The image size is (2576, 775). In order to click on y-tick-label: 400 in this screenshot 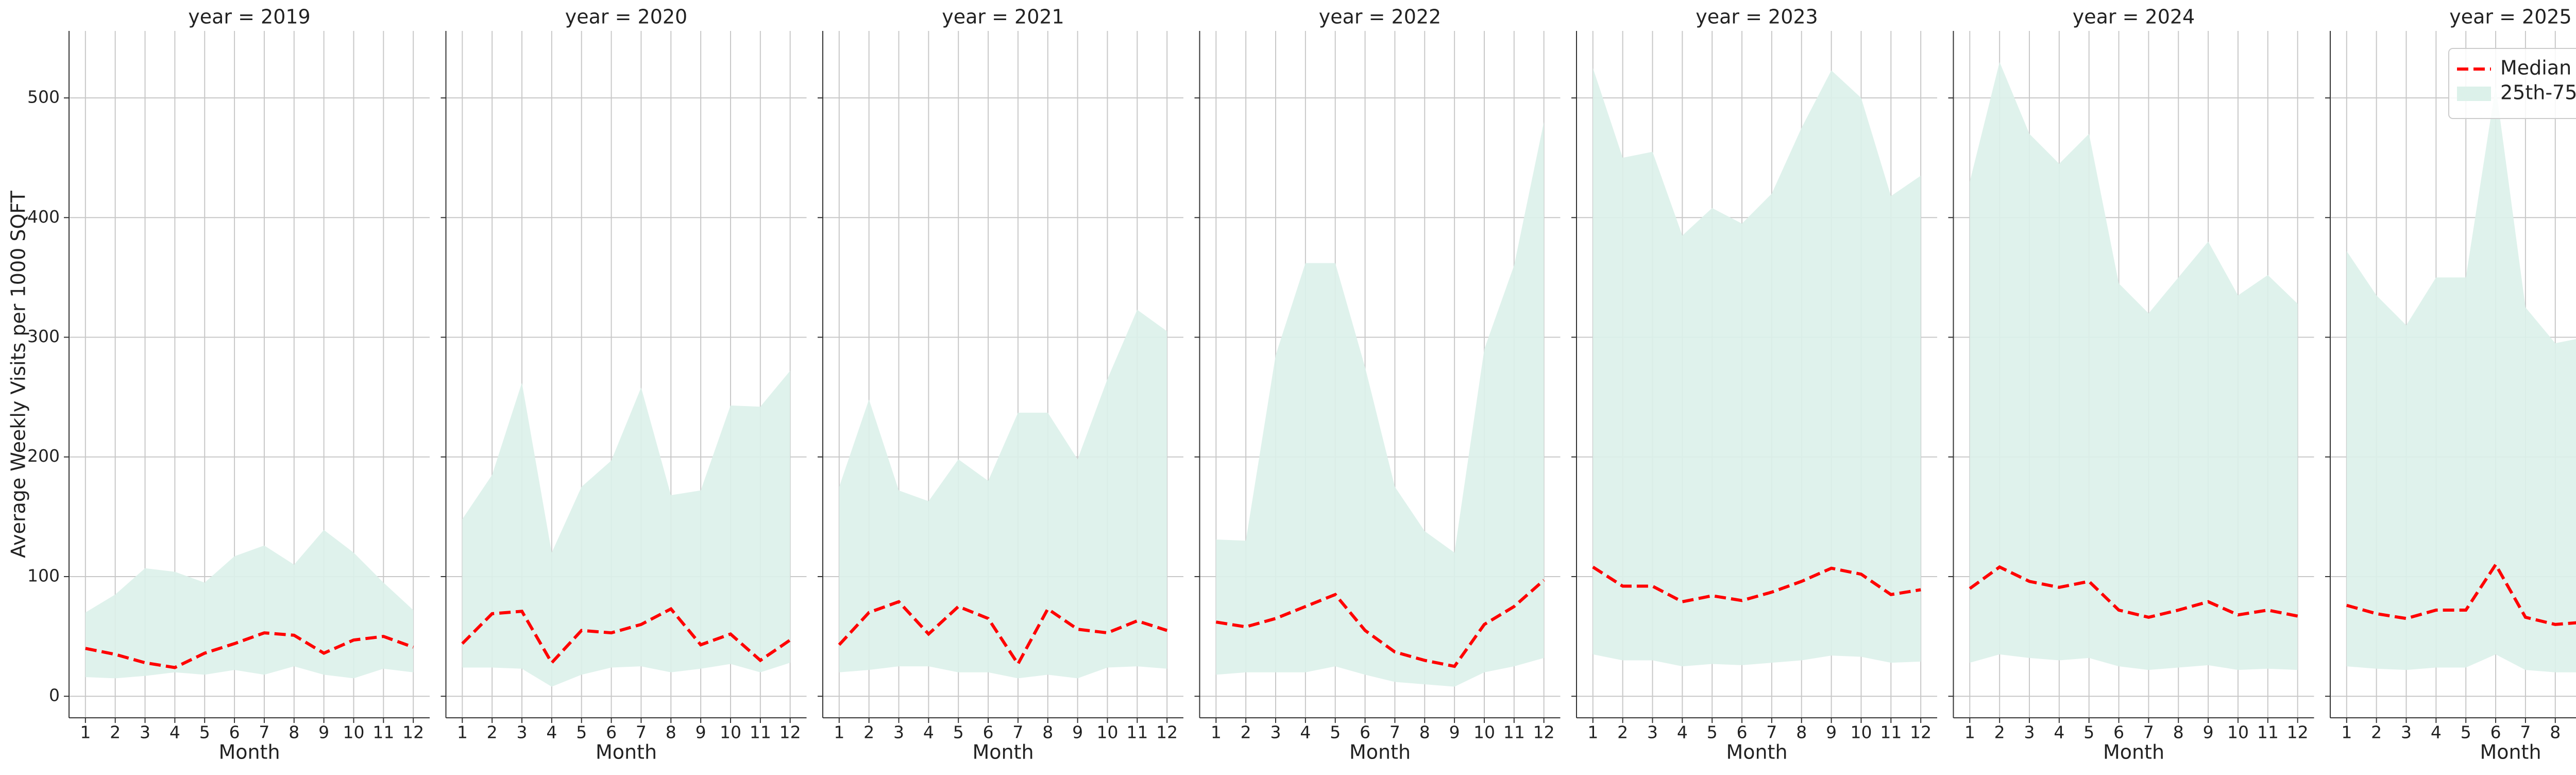, I will do `click(43, 217)`.